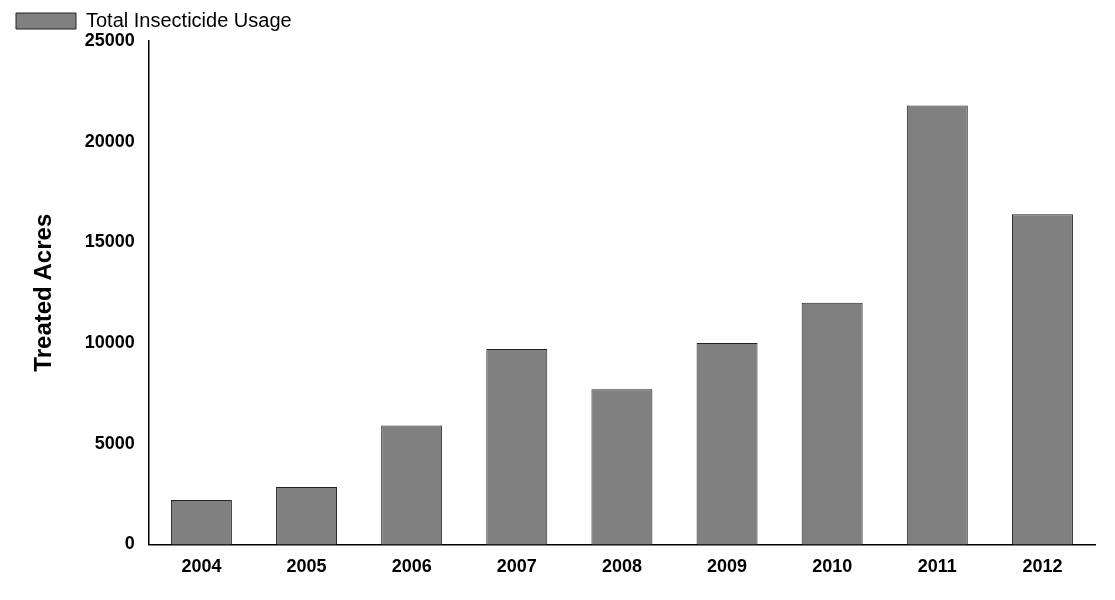 The image size is (1115, 600). What do you see at coordinates (189, 19) in the screenshot?
I see `legend-label: Total Insecticide Usage` at bounding box center [189, 19].